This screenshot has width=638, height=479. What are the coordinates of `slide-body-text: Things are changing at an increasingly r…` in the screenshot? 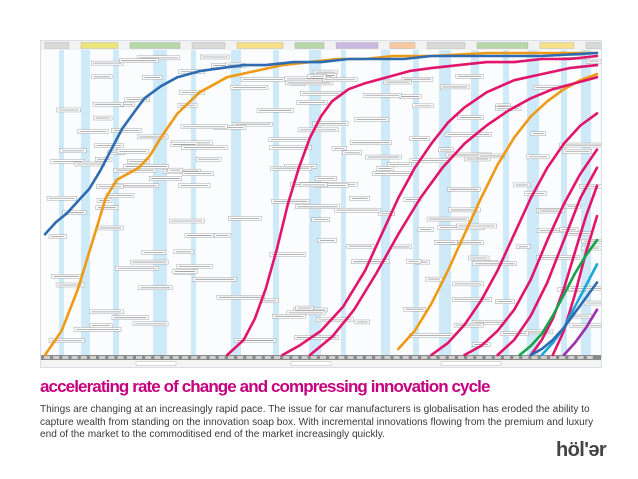 It's located at (317, 422).